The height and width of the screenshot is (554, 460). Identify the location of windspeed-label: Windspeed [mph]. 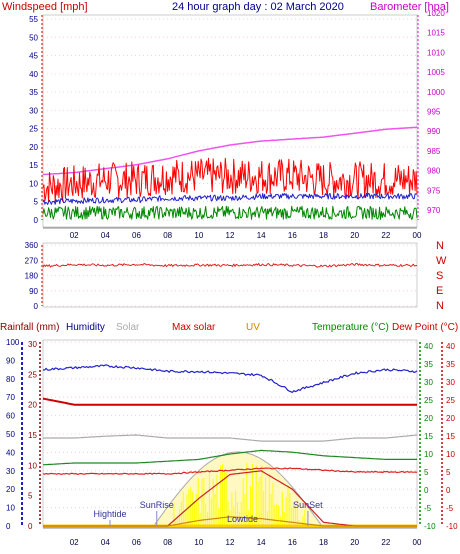
(45, 7).